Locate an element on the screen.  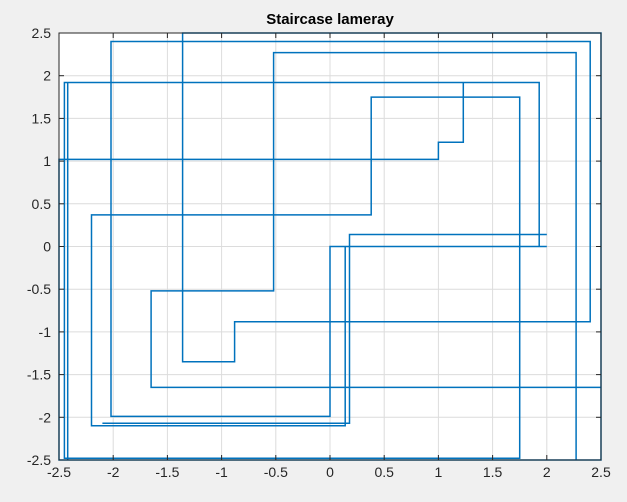
y-tick-label: 2 is located at coordinates (47, 76).